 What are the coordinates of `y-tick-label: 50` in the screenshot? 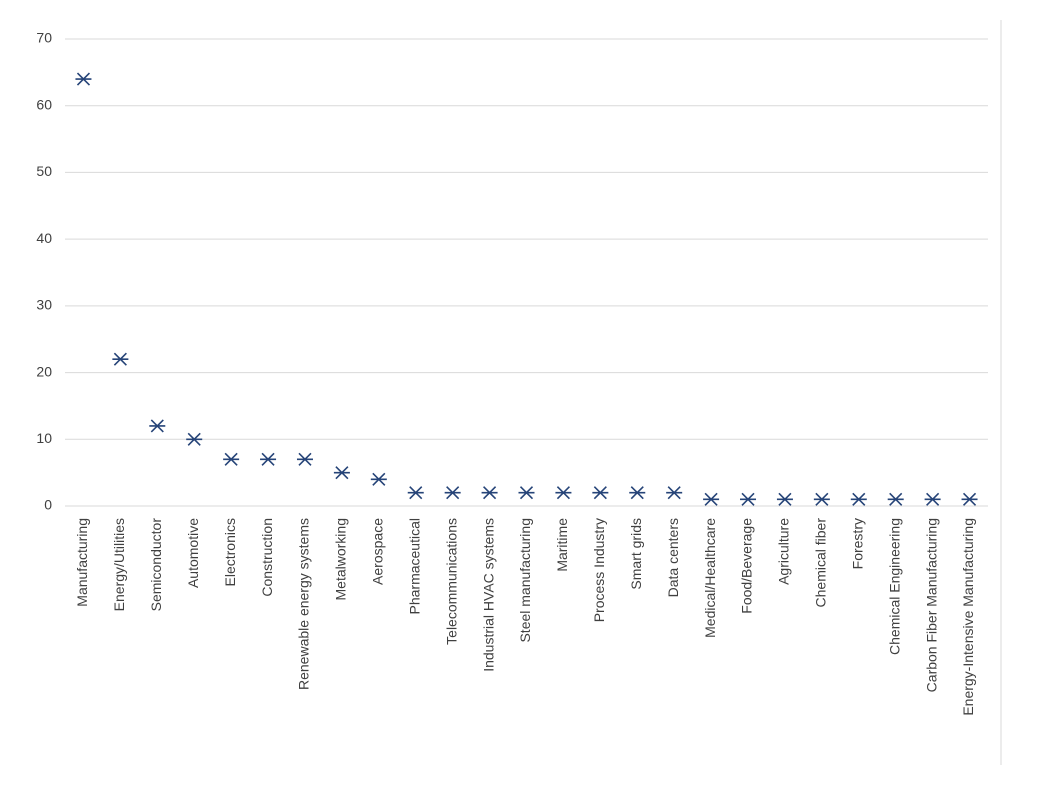 It's located at (44, 171).